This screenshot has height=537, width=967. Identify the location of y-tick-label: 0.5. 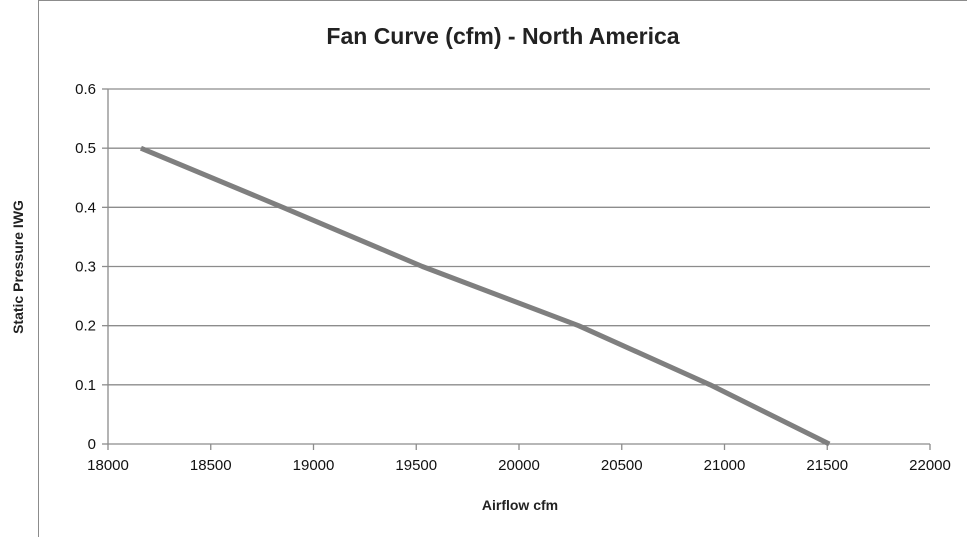
(85, 148).